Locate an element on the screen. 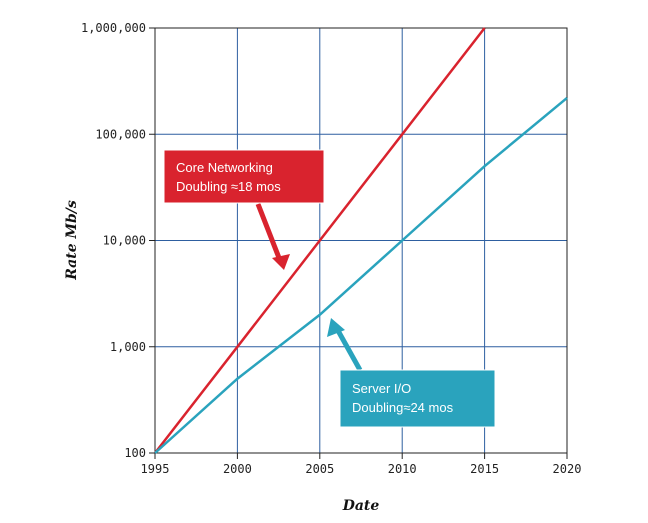 The height and width of the screenshot is (523, 648). y-tick-labels: 100 1,000 10,000 100,000 1,000,000 is located at coordinates (118, 240).